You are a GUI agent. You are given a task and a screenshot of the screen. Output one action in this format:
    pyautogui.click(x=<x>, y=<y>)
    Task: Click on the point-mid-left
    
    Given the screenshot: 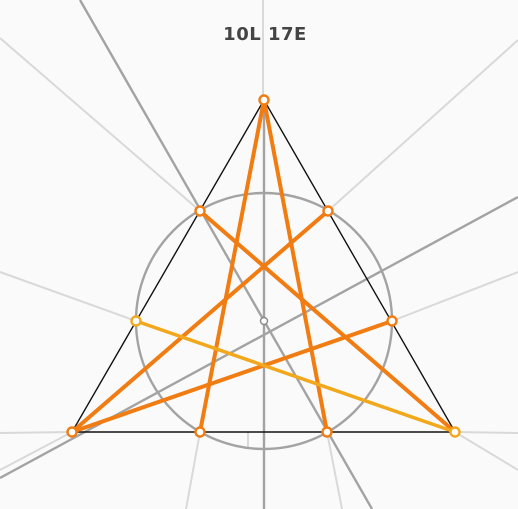 What is the action you would take?
    pyautogui.click(x=136, y=321)
    